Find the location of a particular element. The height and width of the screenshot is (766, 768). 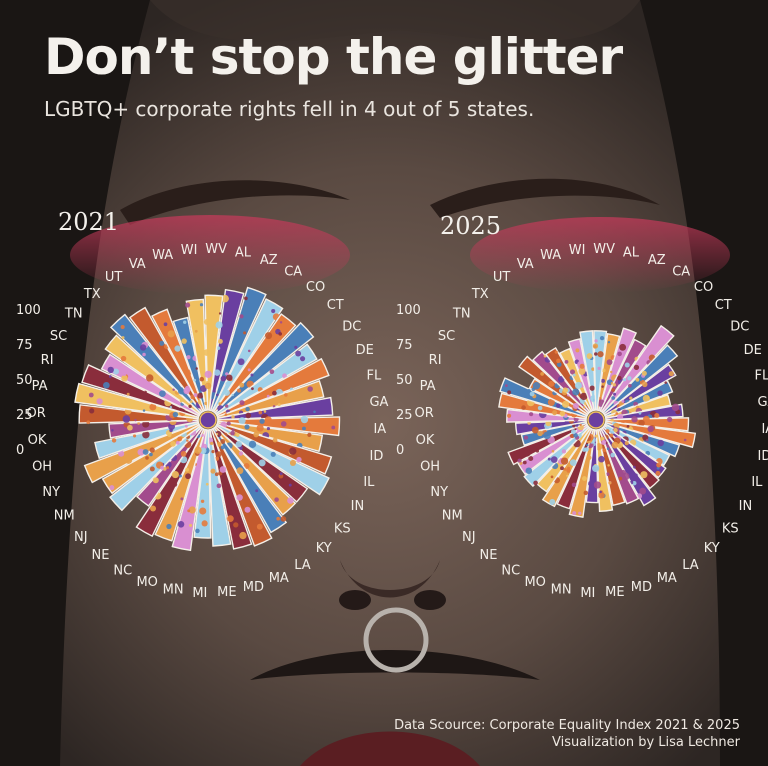

state-label: OK is located at coordinates (37, 440).